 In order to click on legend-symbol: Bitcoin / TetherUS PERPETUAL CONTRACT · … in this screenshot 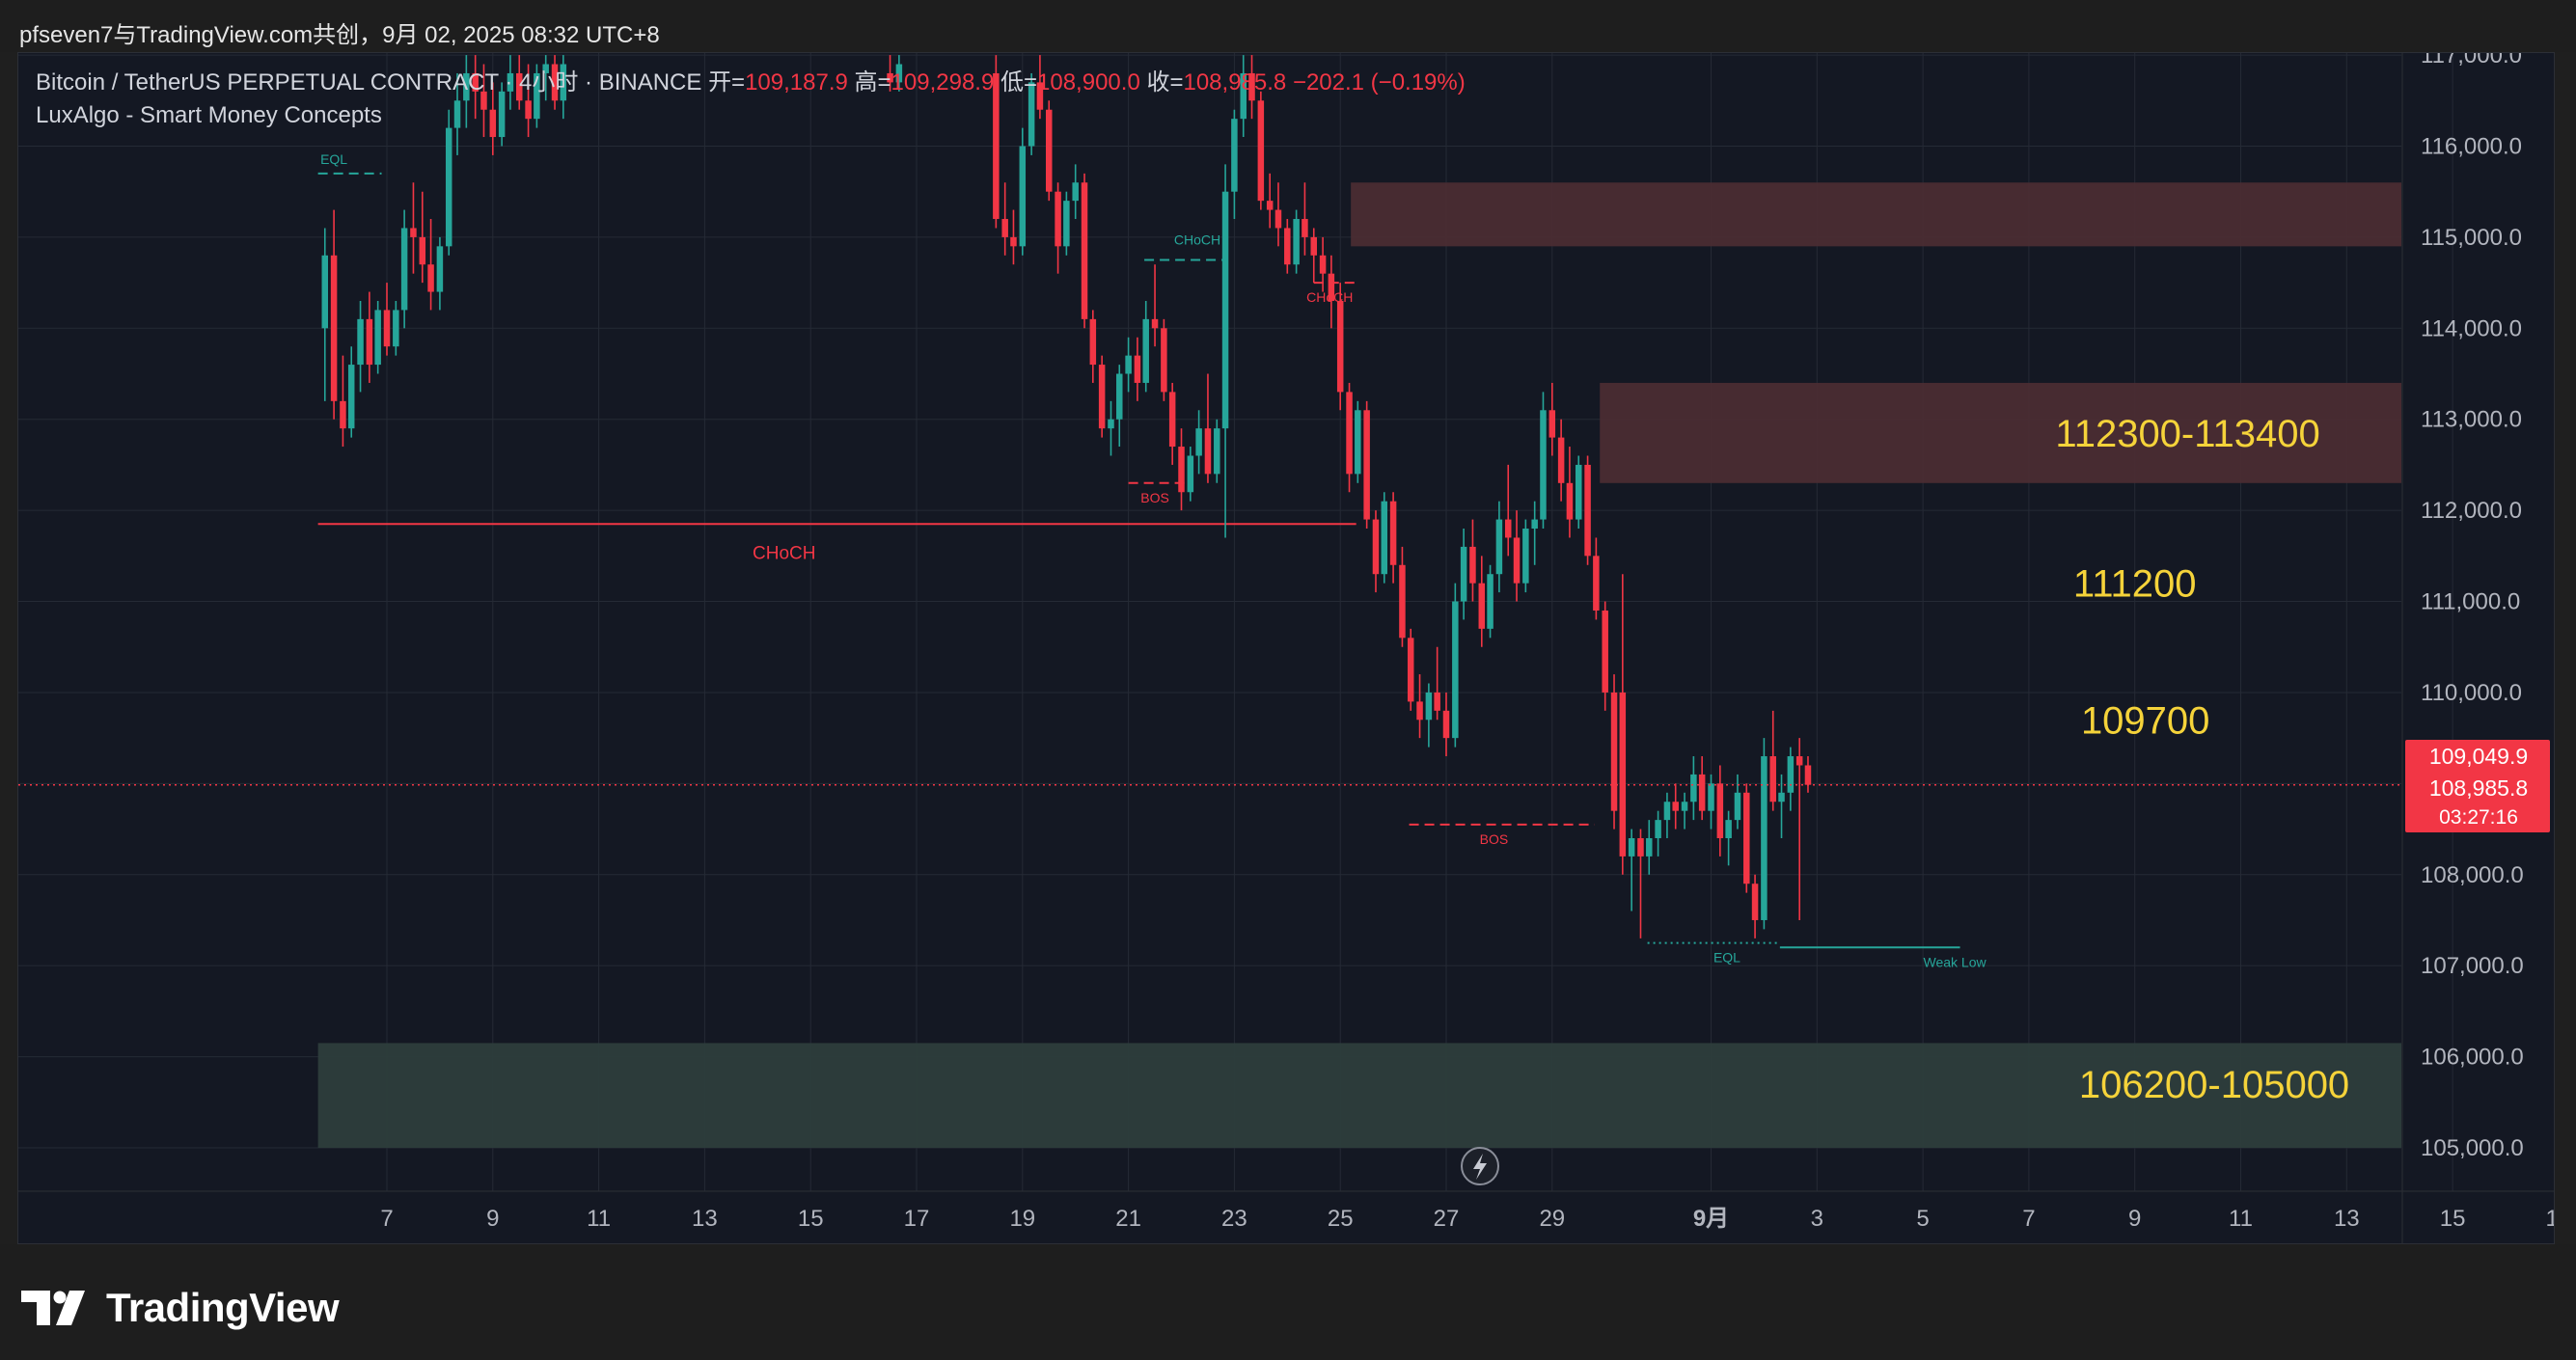, I will do `click(369, 82)`.